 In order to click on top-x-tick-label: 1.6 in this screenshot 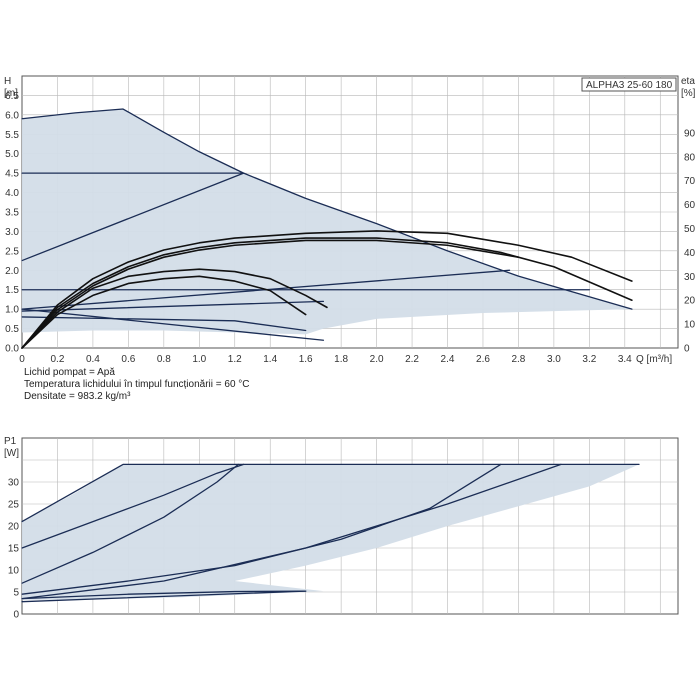, I will do `click(306, 359)`.